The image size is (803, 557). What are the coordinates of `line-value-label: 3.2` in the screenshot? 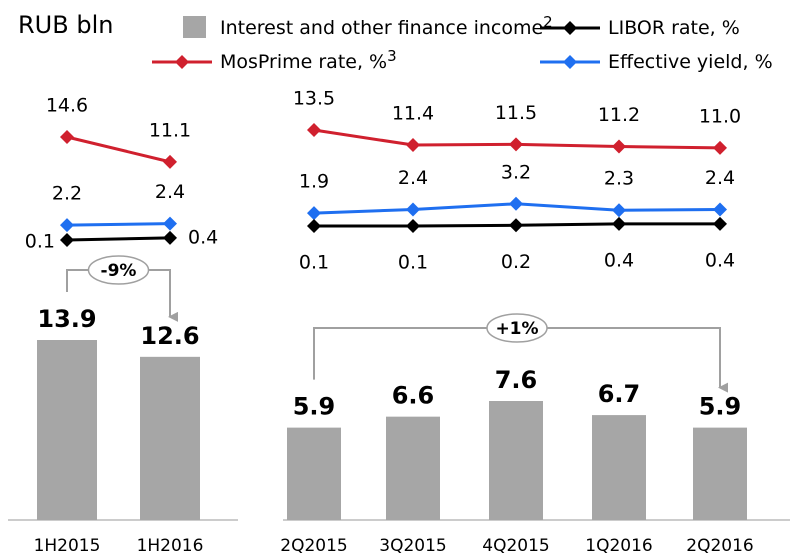 It's located at (516, 172).